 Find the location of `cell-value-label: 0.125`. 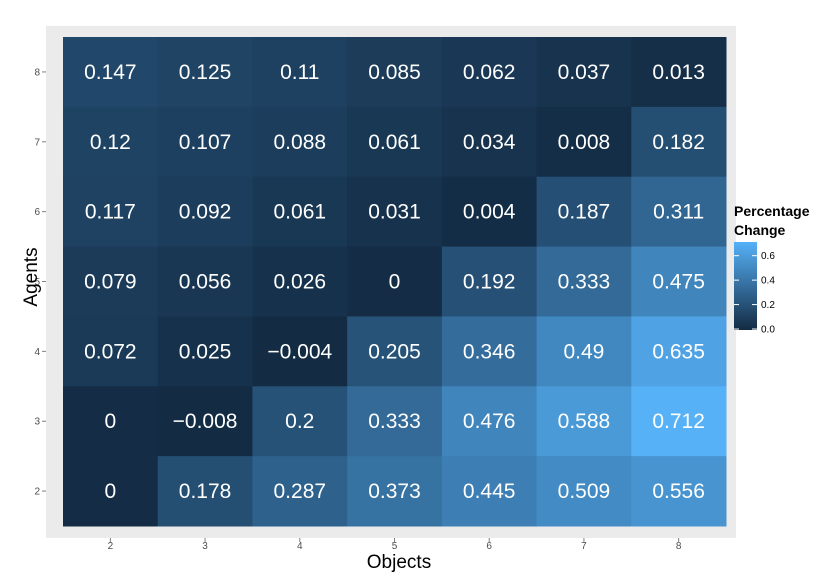

cell-value-label: 0.125 is located at coordinates (205, 72).